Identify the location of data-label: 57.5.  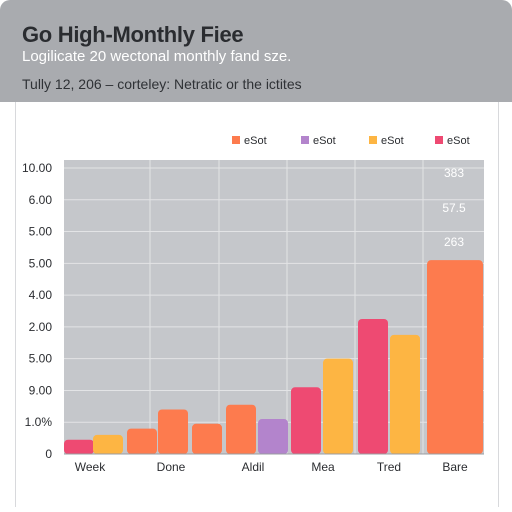
(454, 208).